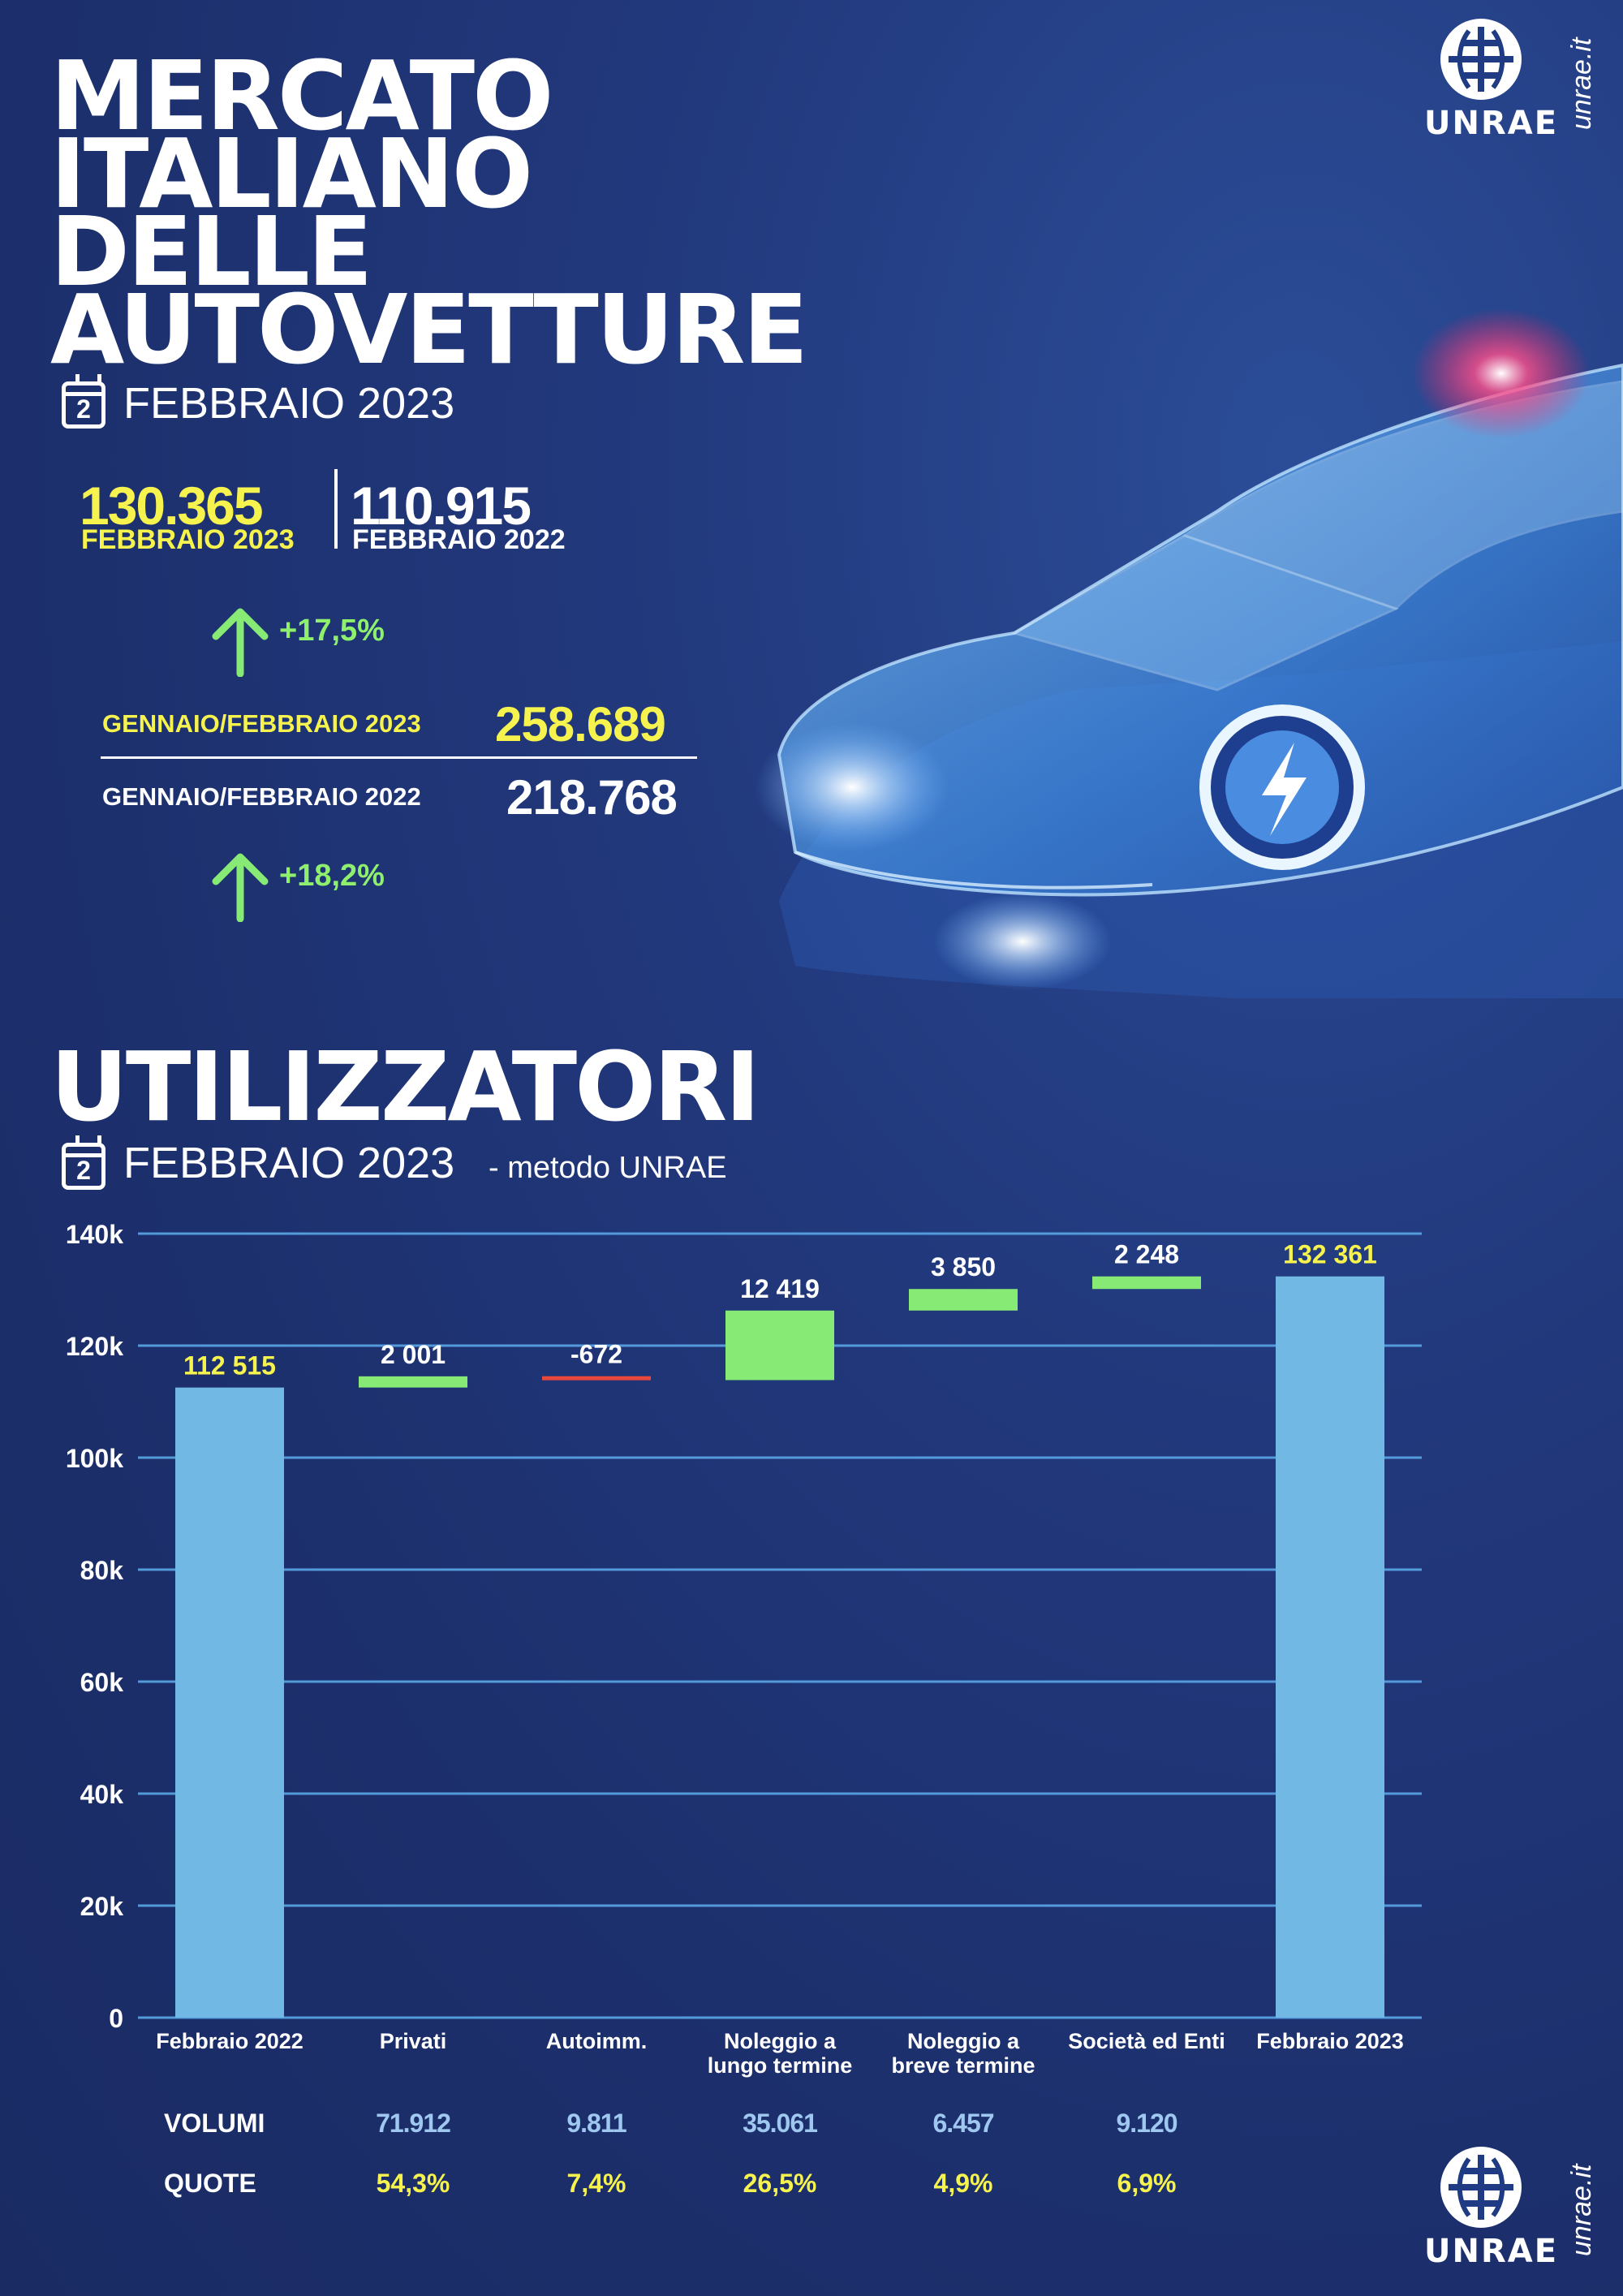 The image size is (1623, 2296). What do you see at coordinates (597, 2041) in the screenshot?
I see `x-tick-label: Autoimm.` at bounding box center [597, 2041].